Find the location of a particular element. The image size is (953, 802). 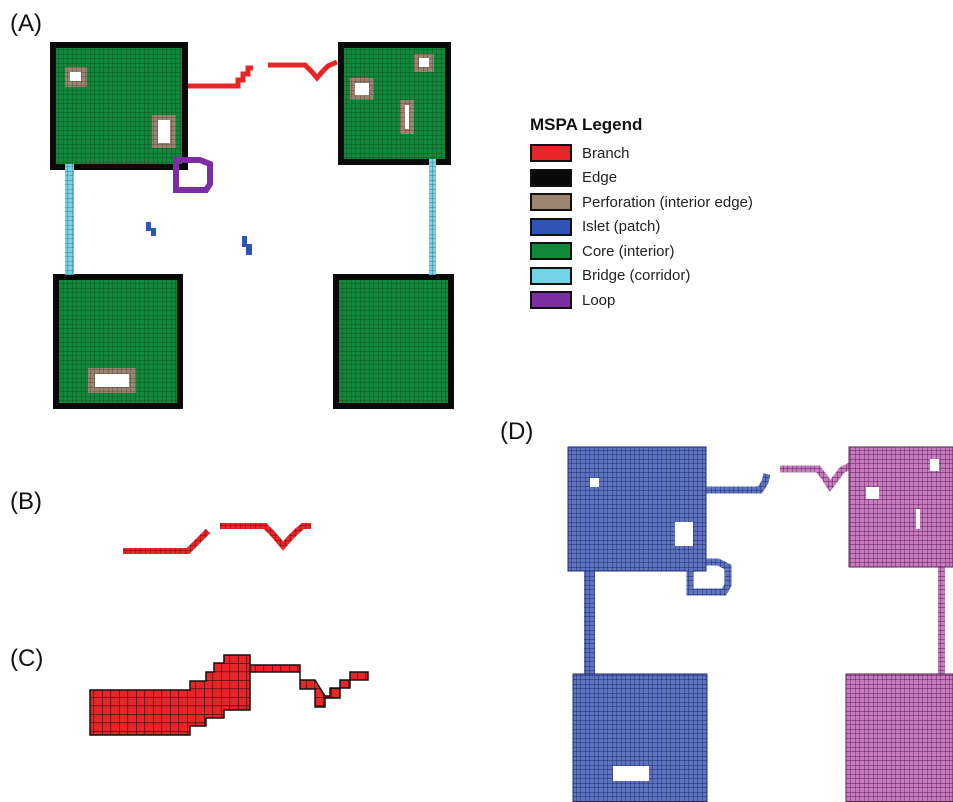

branch-b-right is located at coordinates (265, 537).